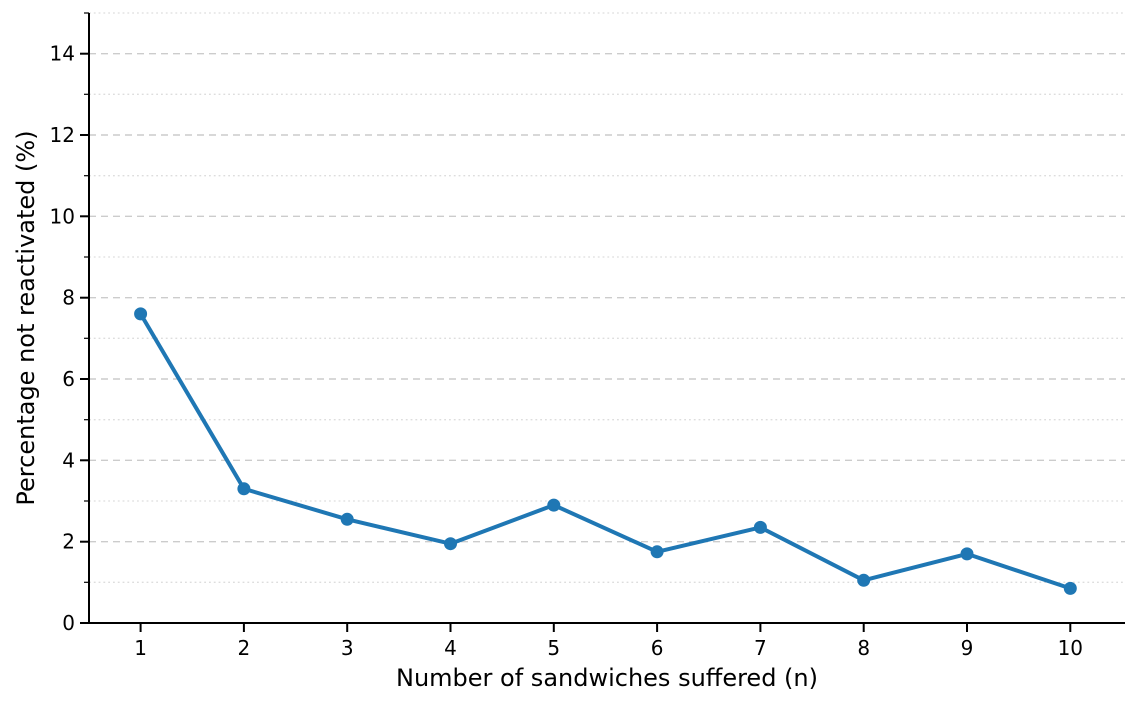 The image size is (1137, 705). I want to click on y-tick-label: 0, so click(68, 623).